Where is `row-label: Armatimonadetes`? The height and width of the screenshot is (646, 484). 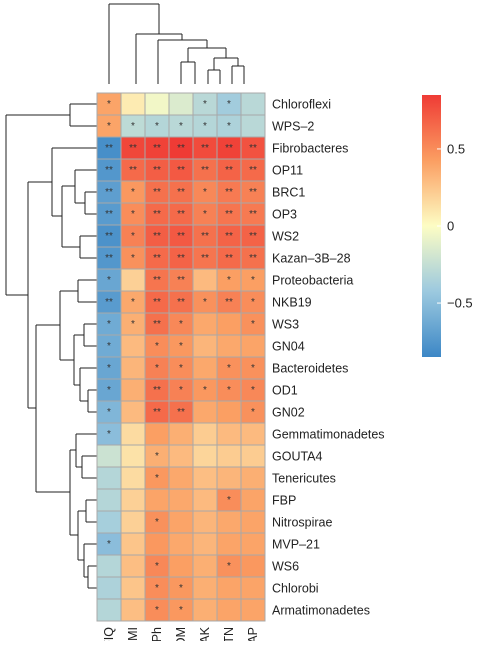 row-label: Armatimonadetes is located at coordinates (321, 611).